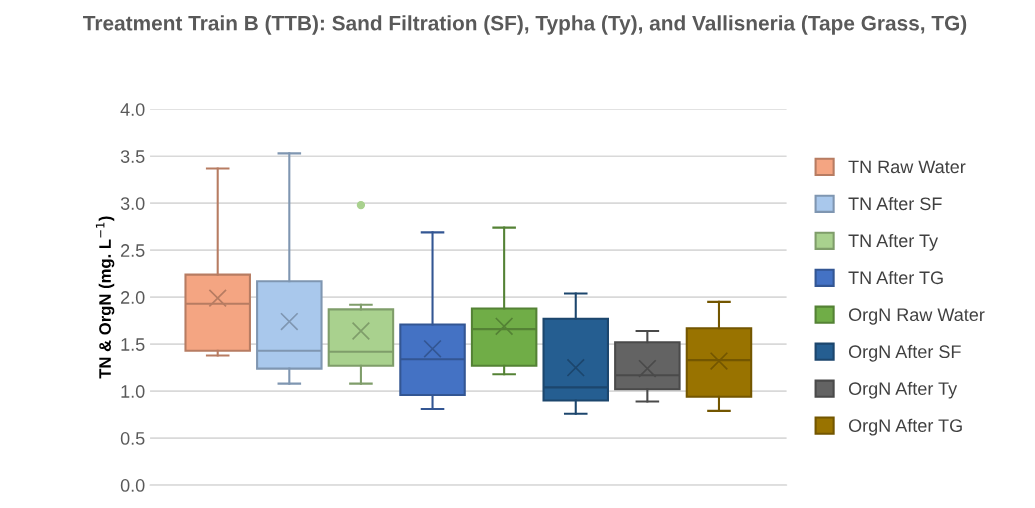  What do you see at coordinates (525, 25) in the screenshot?
I see `chart-title: Treatment Train B (TTB): Sand Filtration (SF), Typha (Ty), and Vallisneria (Tape Grass, TG)` at bounding box center [525, 25].